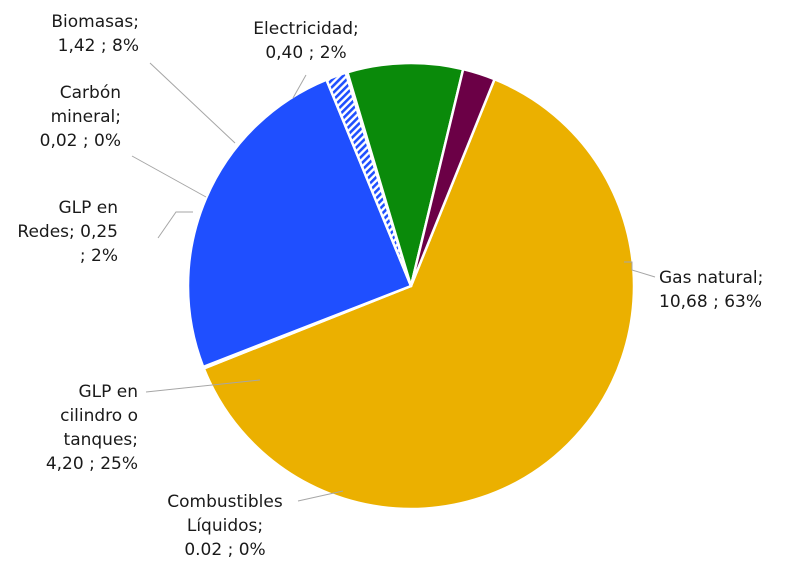 Image resolution: width=794 pixels, height=561 pixels. I want to click on data-label-line: Biomasas;, so click(95, 22).